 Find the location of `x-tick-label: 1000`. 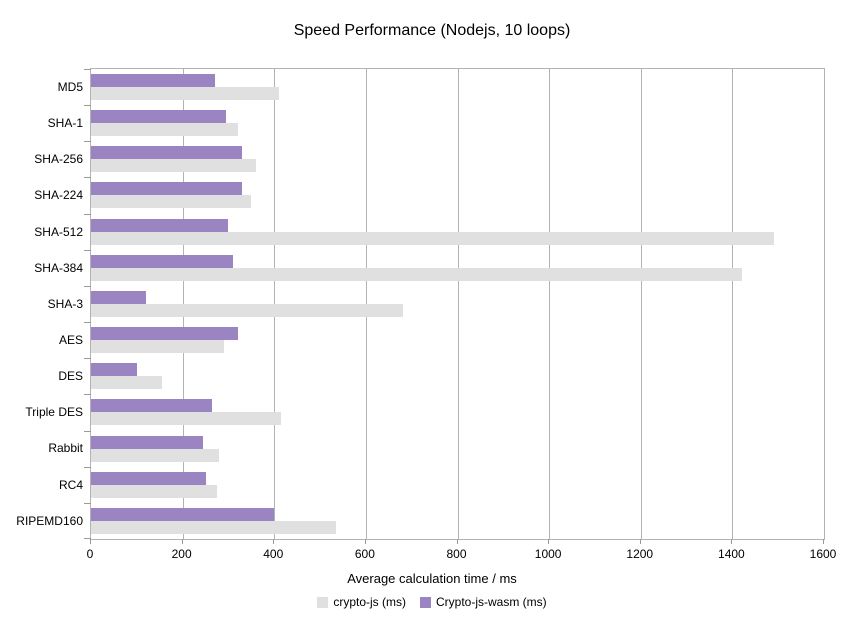

x-tick-label: 1000 is located at coordinates (548, 554).